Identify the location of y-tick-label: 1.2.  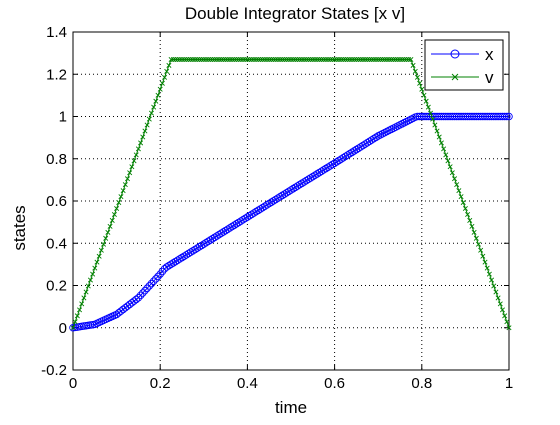
(56, 74).